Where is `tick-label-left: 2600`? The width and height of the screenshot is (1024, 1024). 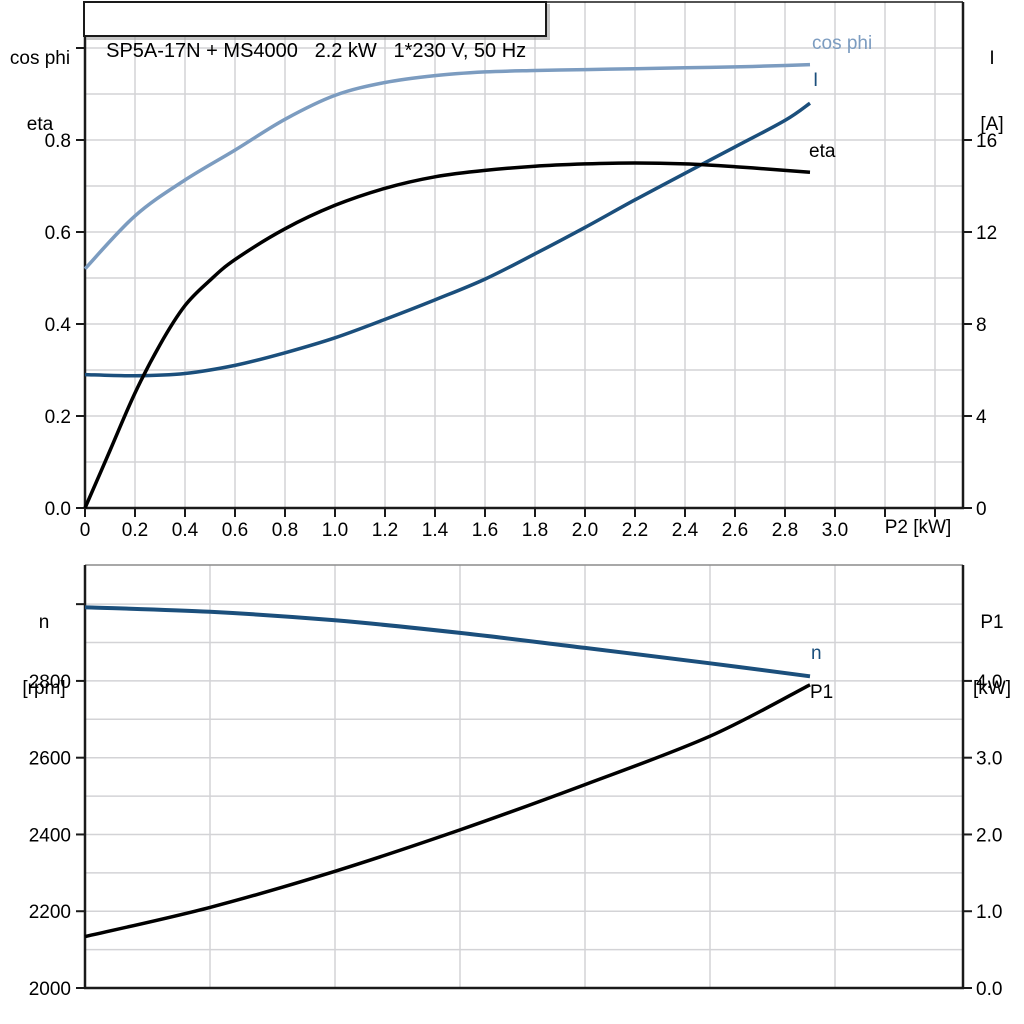 tick-label-left: 2600 is located at coordinates (50, 759).